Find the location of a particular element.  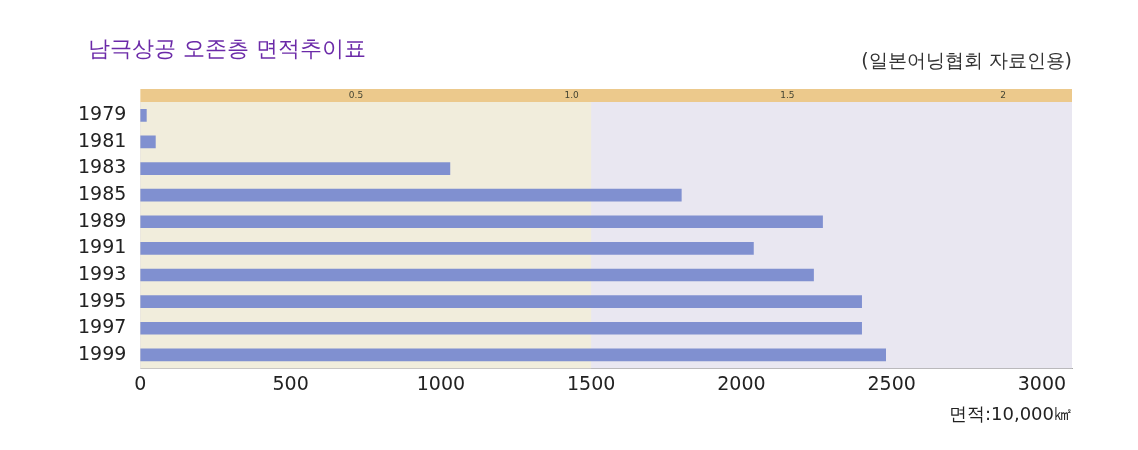

y-tick-label: 1993 is located at coordinates (102, 272).